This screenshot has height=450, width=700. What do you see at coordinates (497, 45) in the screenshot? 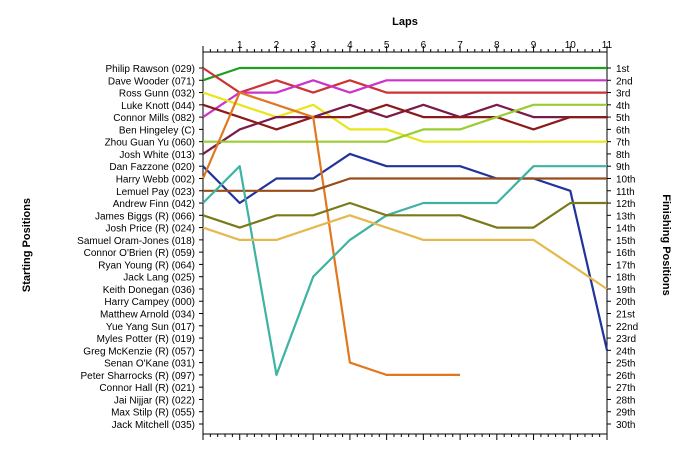
I see `x-tick-label: 8` at bounding box center [497, 45].